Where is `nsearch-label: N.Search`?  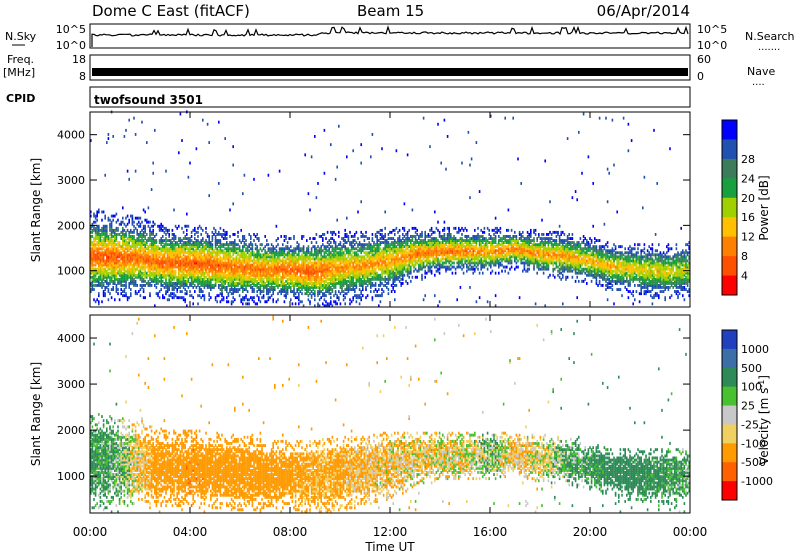 nsearch-label: N.Search is located at coordinates (770, 36).